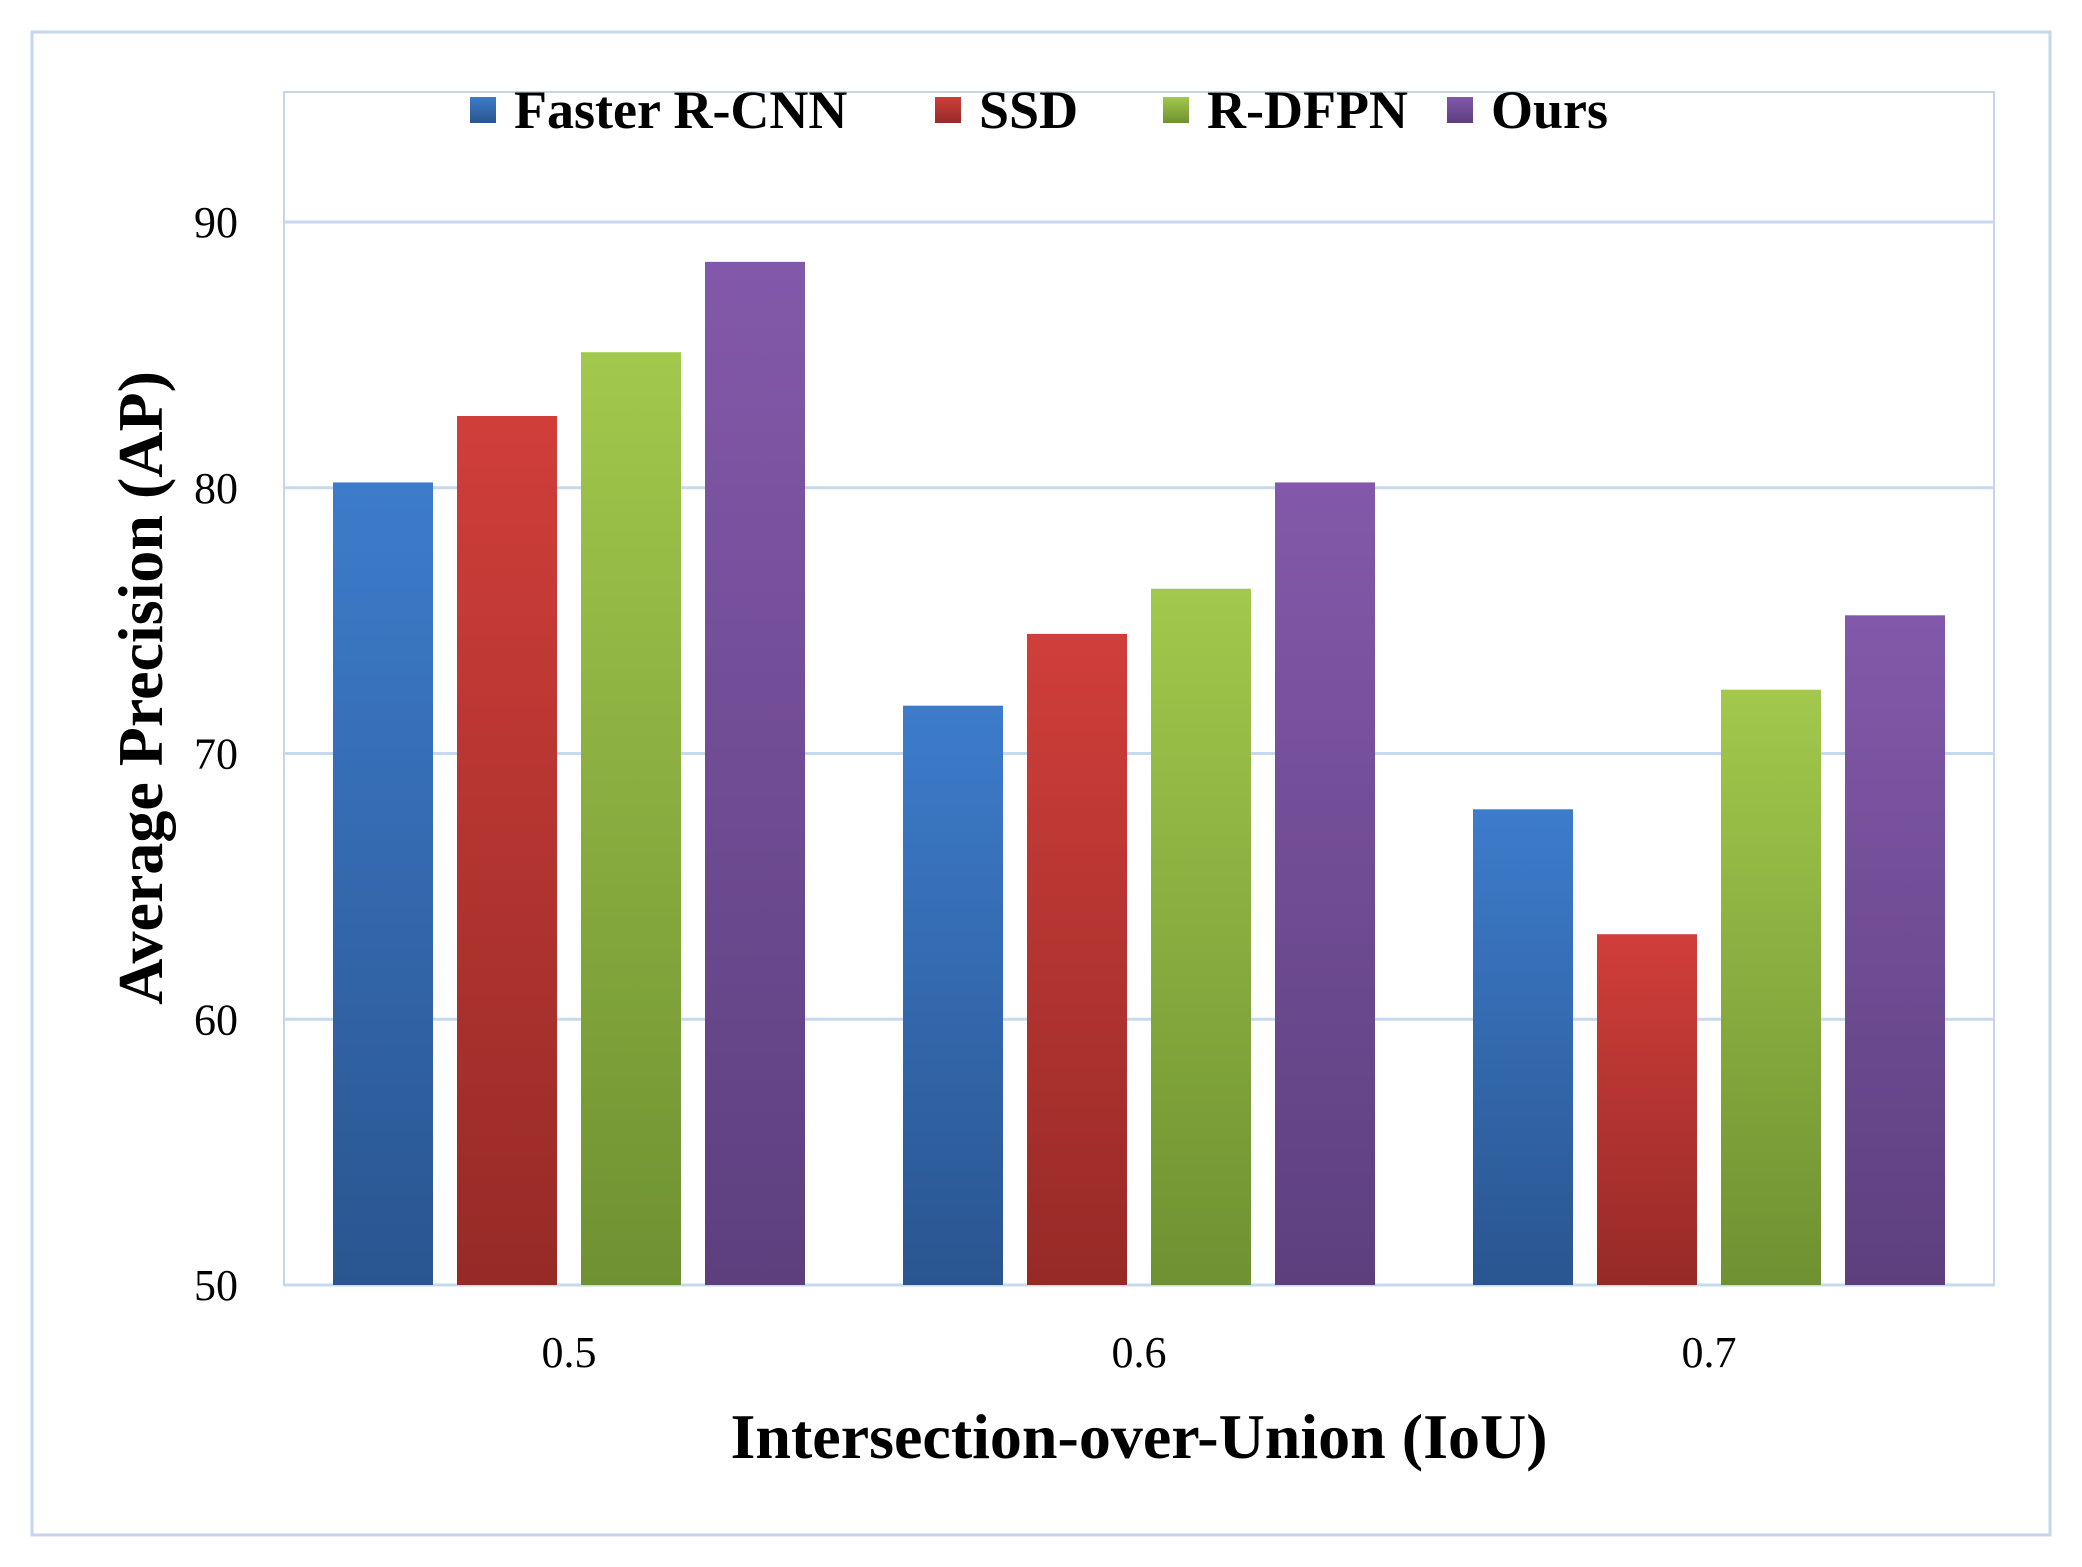 This screenshot has width=2082, height=1567. I want to click on bar-faster-r-cnn-iou-0.7, so click(1523, 1047).